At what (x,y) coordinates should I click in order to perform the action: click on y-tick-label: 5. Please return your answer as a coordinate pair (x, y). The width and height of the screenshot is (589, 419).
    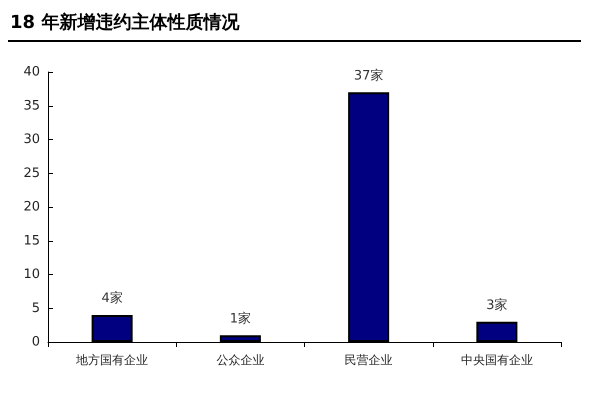
    Looking at the image, I should click on (36, 308).